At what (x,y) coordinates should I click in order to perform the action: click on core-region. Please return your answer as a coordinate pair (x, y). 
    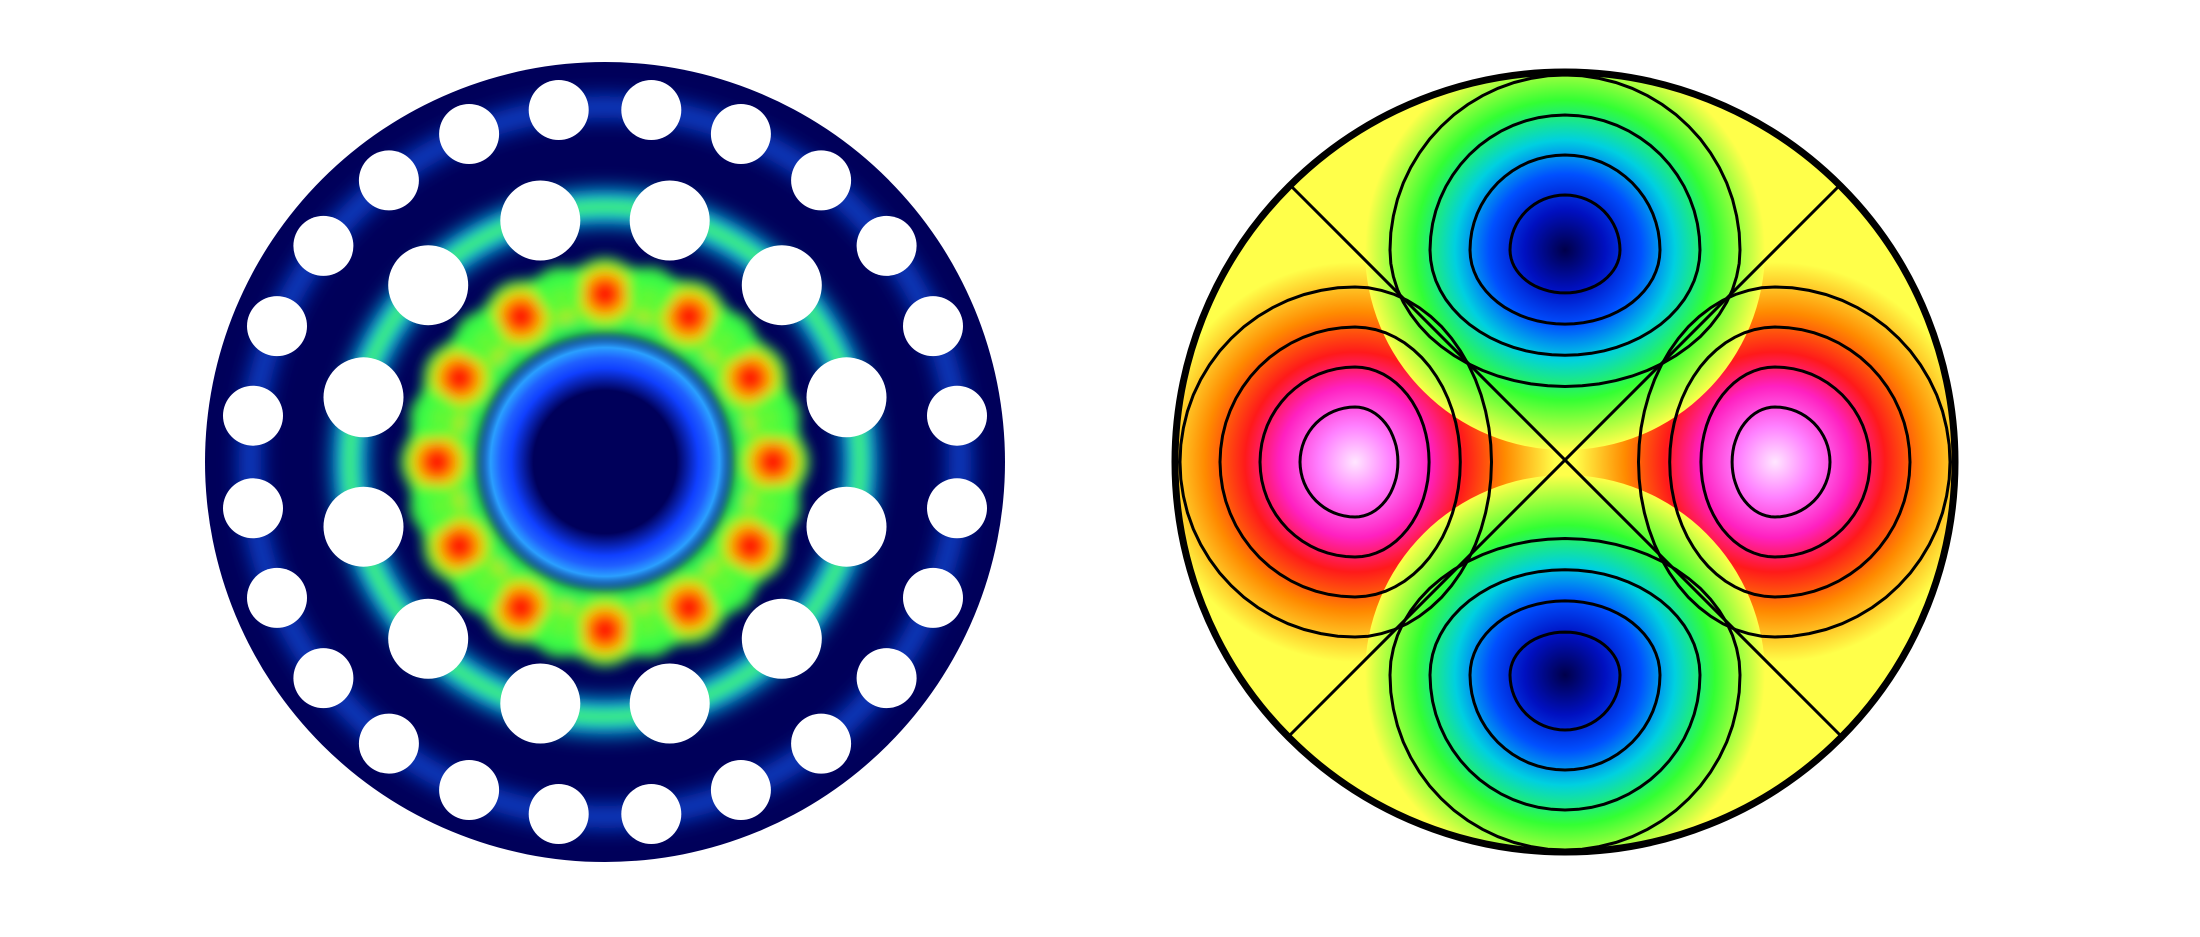
    Looking at the image, I should click on (605, 462).